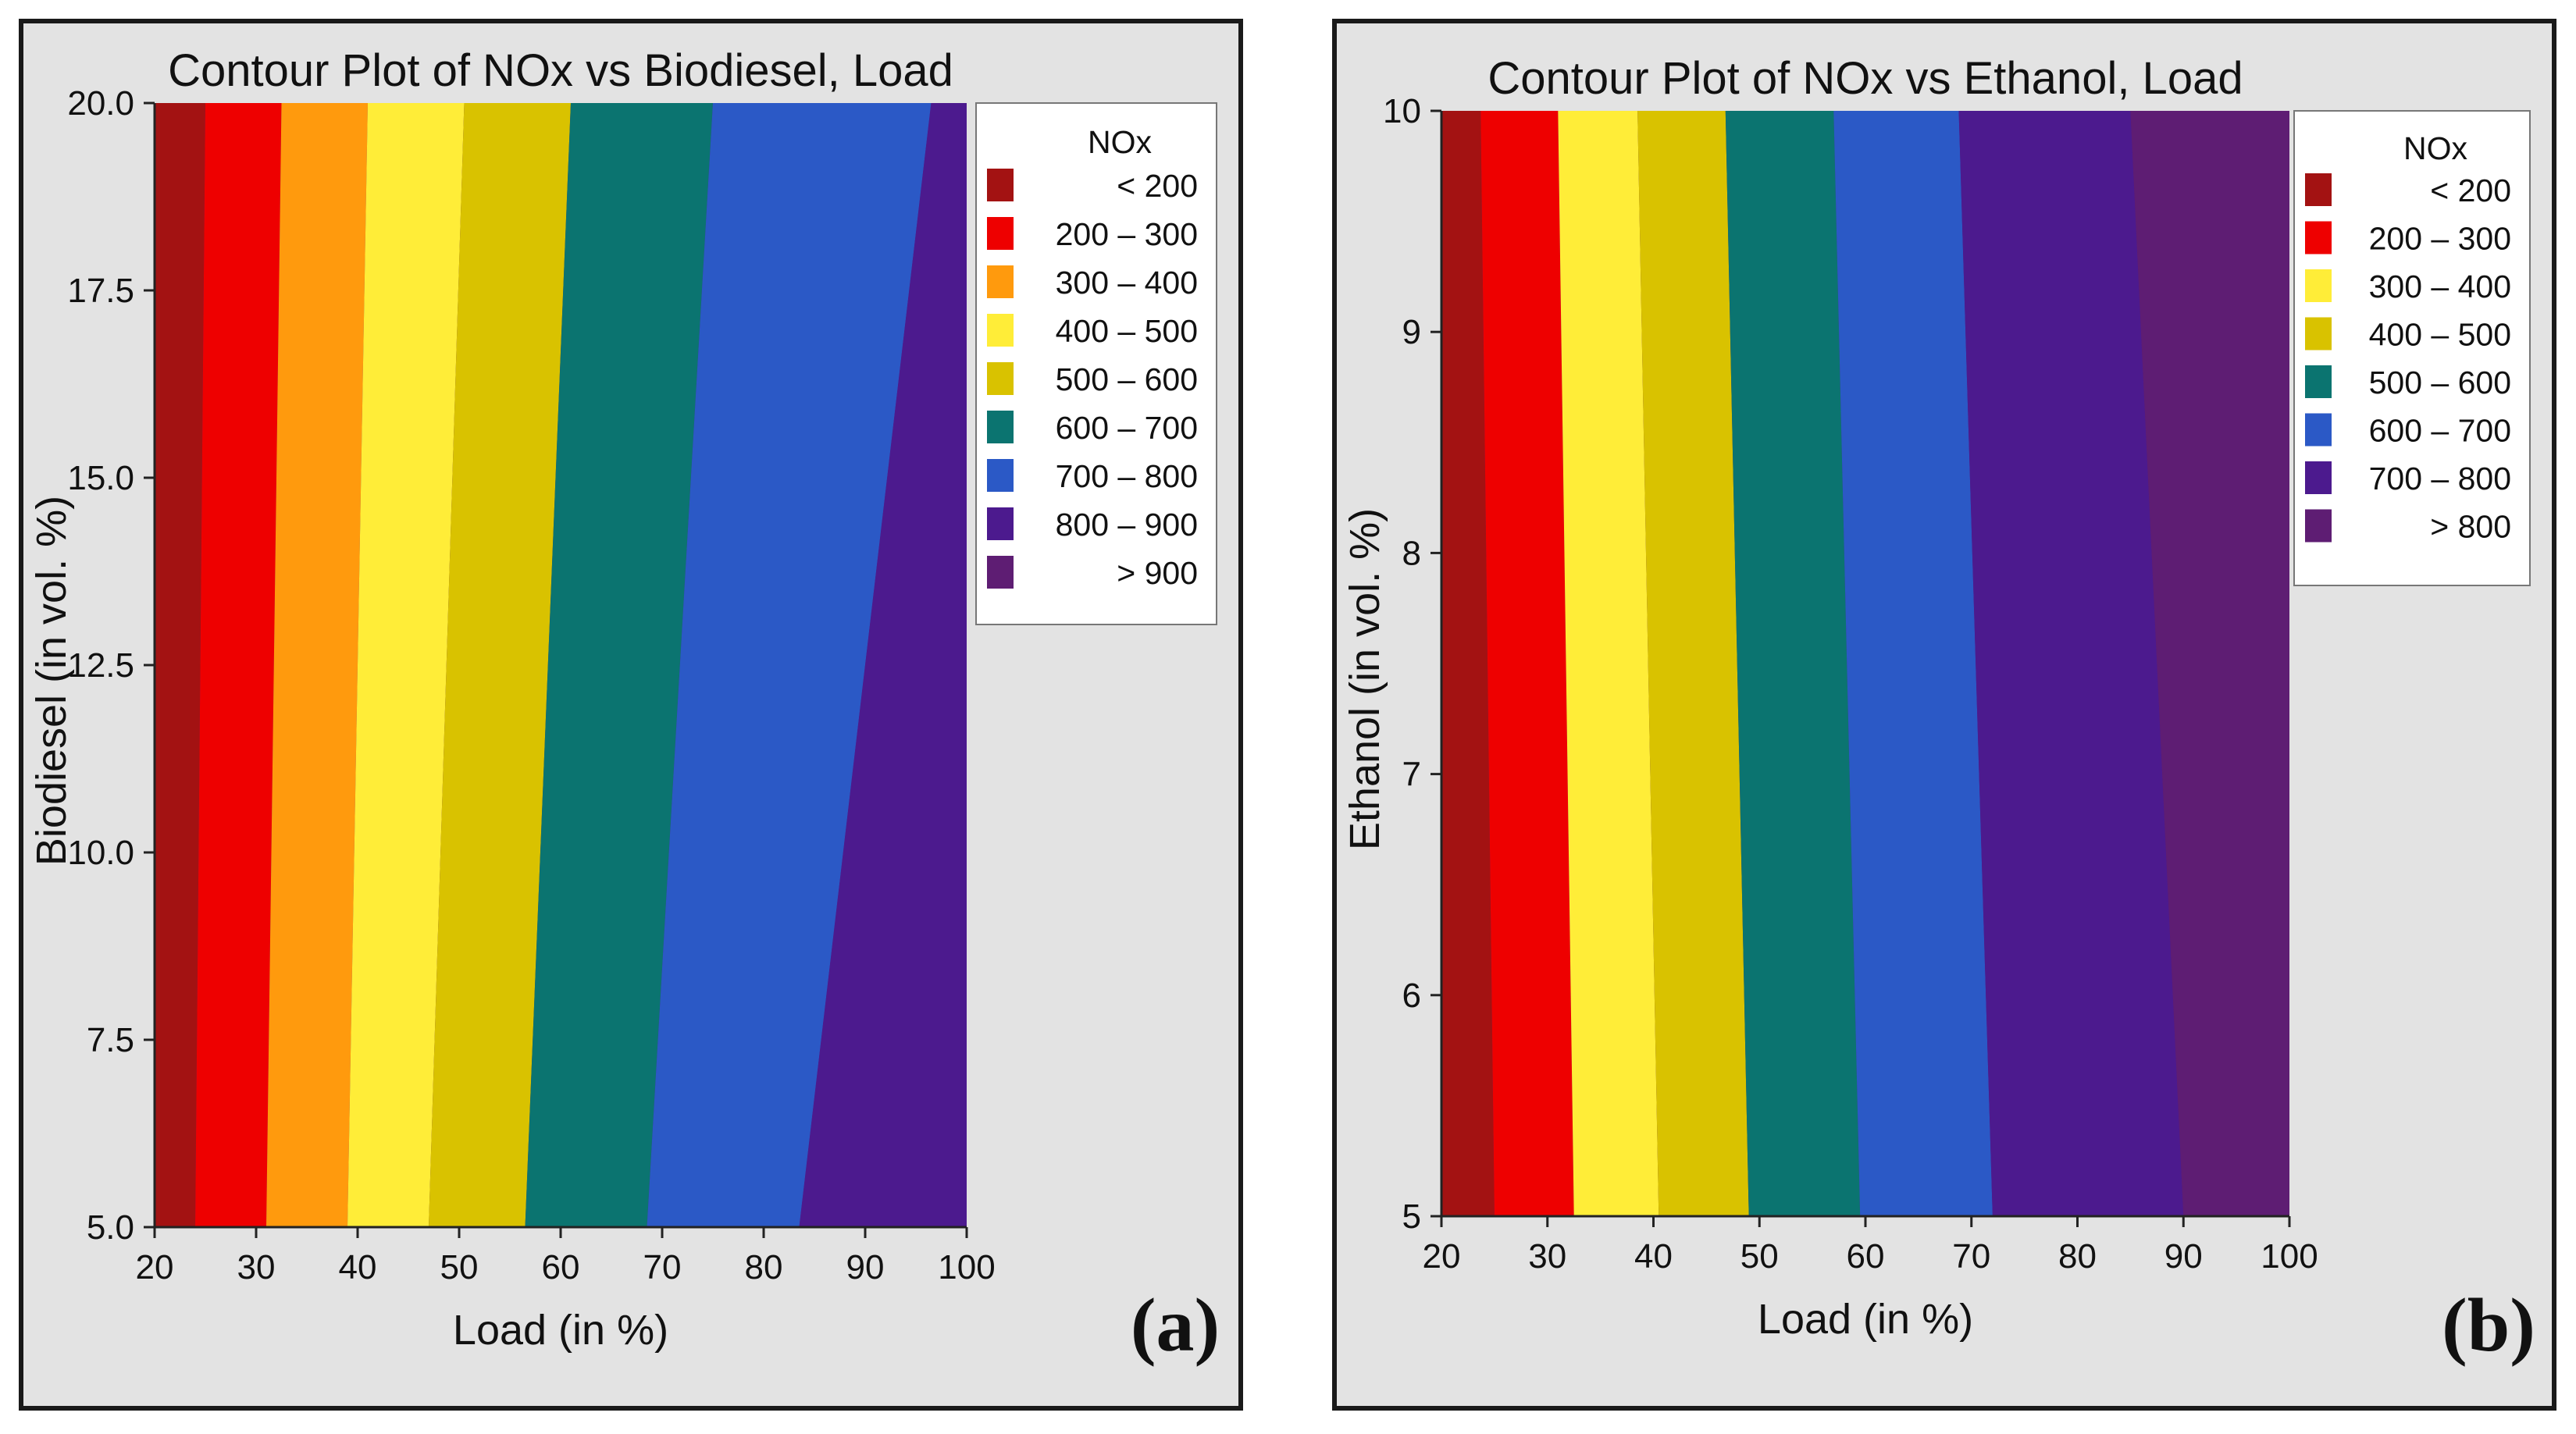 The width and height of the screenshot is (2576, 1434). Describe the element at coordinates (1412, 996) in the screenshot. I see `y-tick-label: 6` at that location.